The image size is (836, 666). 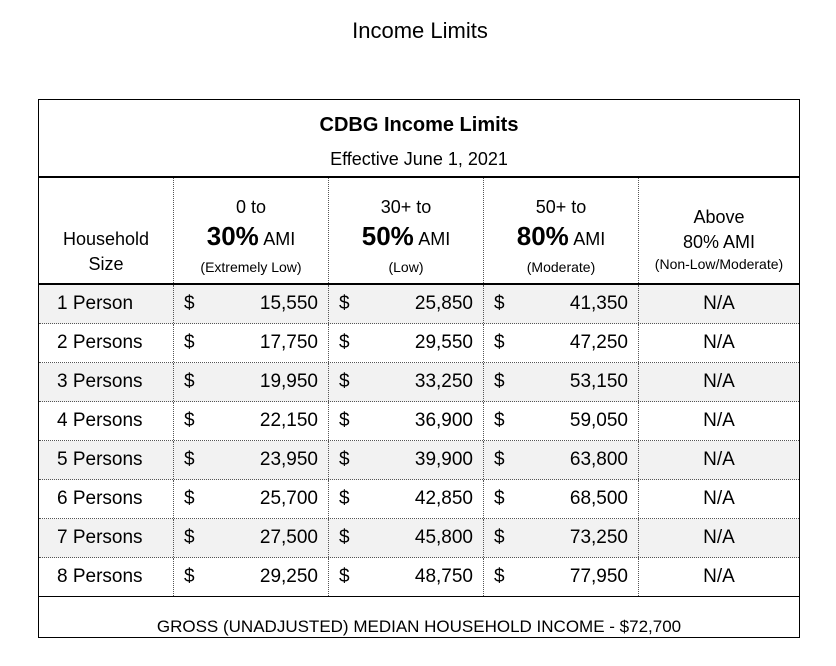 What do you see at coordinates (560, 499) in the screenshot?
I see `income-cell-v80: $68,500` at bounding box center [560, 499].